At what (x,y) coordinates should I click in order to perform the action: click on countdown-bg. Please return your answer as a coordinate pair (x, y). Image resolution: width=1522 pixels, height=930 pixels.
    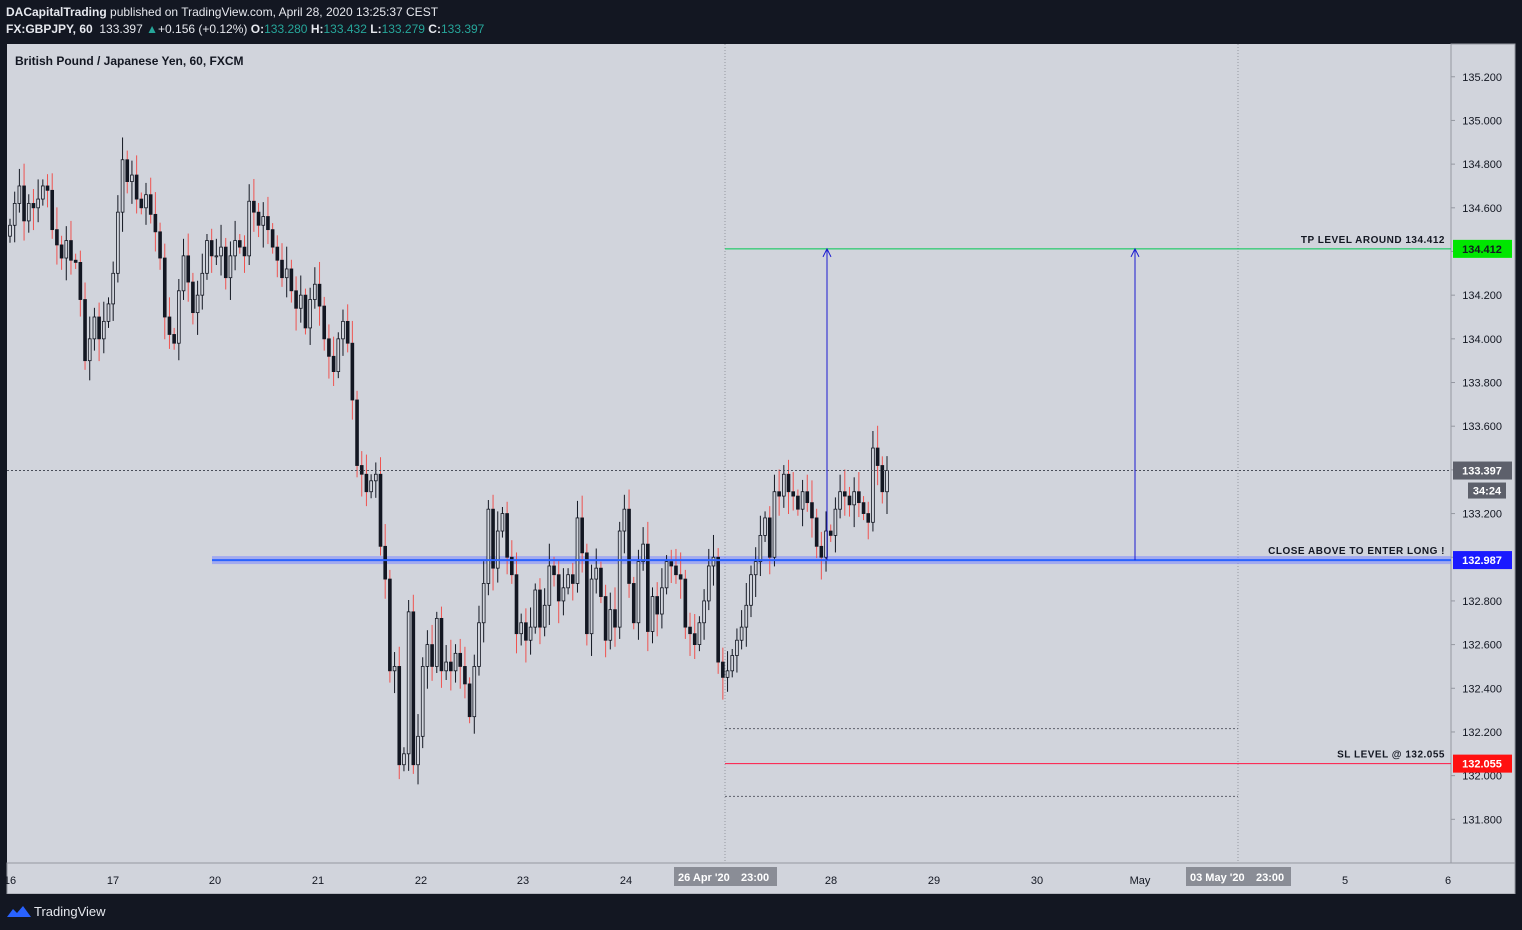
    Looking at the image, I should click on (1487, 490).